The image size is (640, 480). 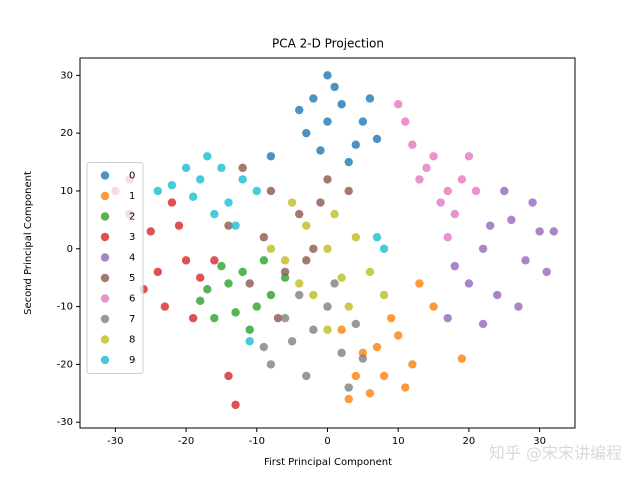 What do you see at coordinates (115, 441) in the screenshot?
I see `x-tick-label: -30` at bounding box center [115, 441].